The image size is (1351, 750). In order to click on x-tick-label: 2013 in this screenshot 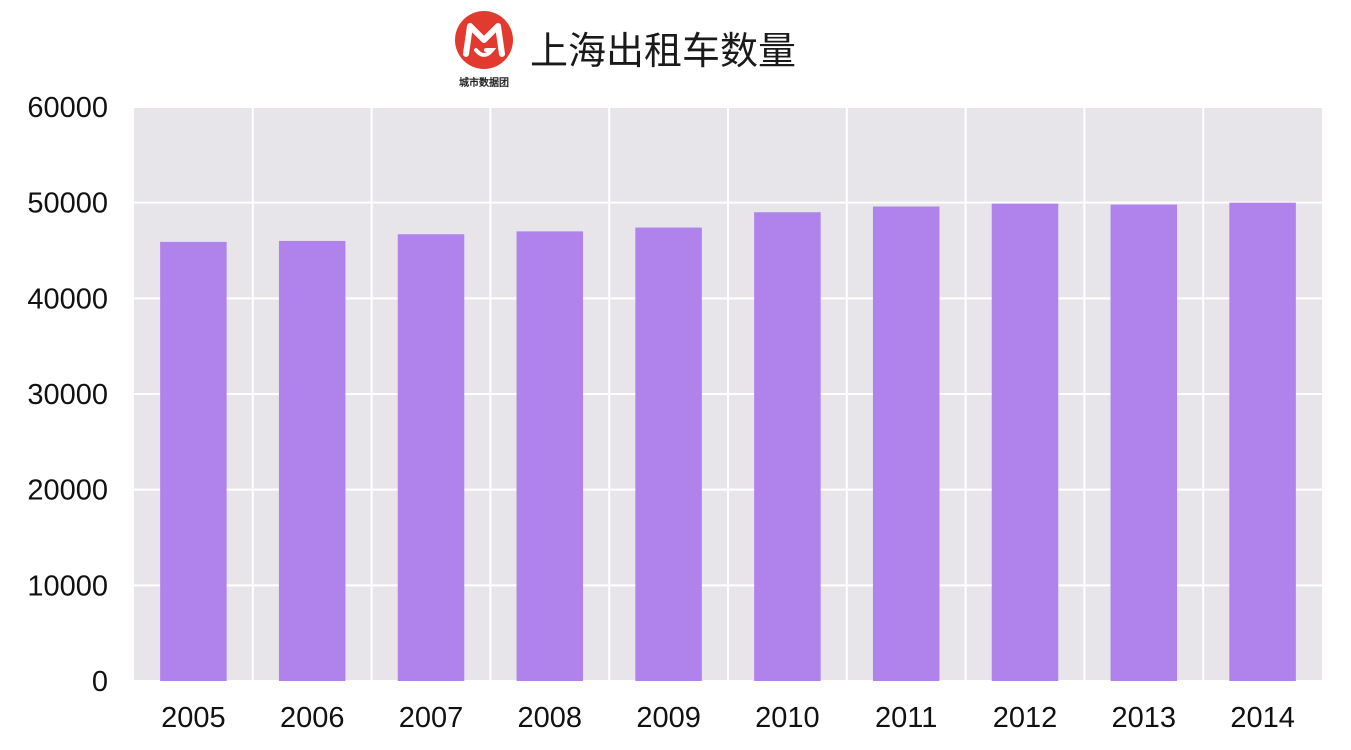, I will do `click(1144, 718)`.